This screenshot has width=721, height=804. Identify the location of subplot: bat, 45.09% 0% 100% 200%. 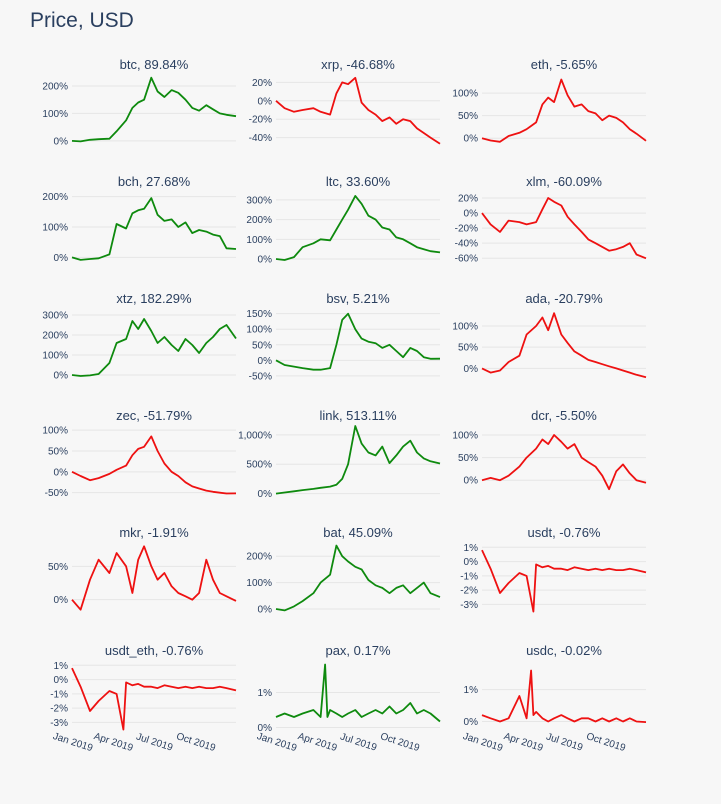
(343, 570).